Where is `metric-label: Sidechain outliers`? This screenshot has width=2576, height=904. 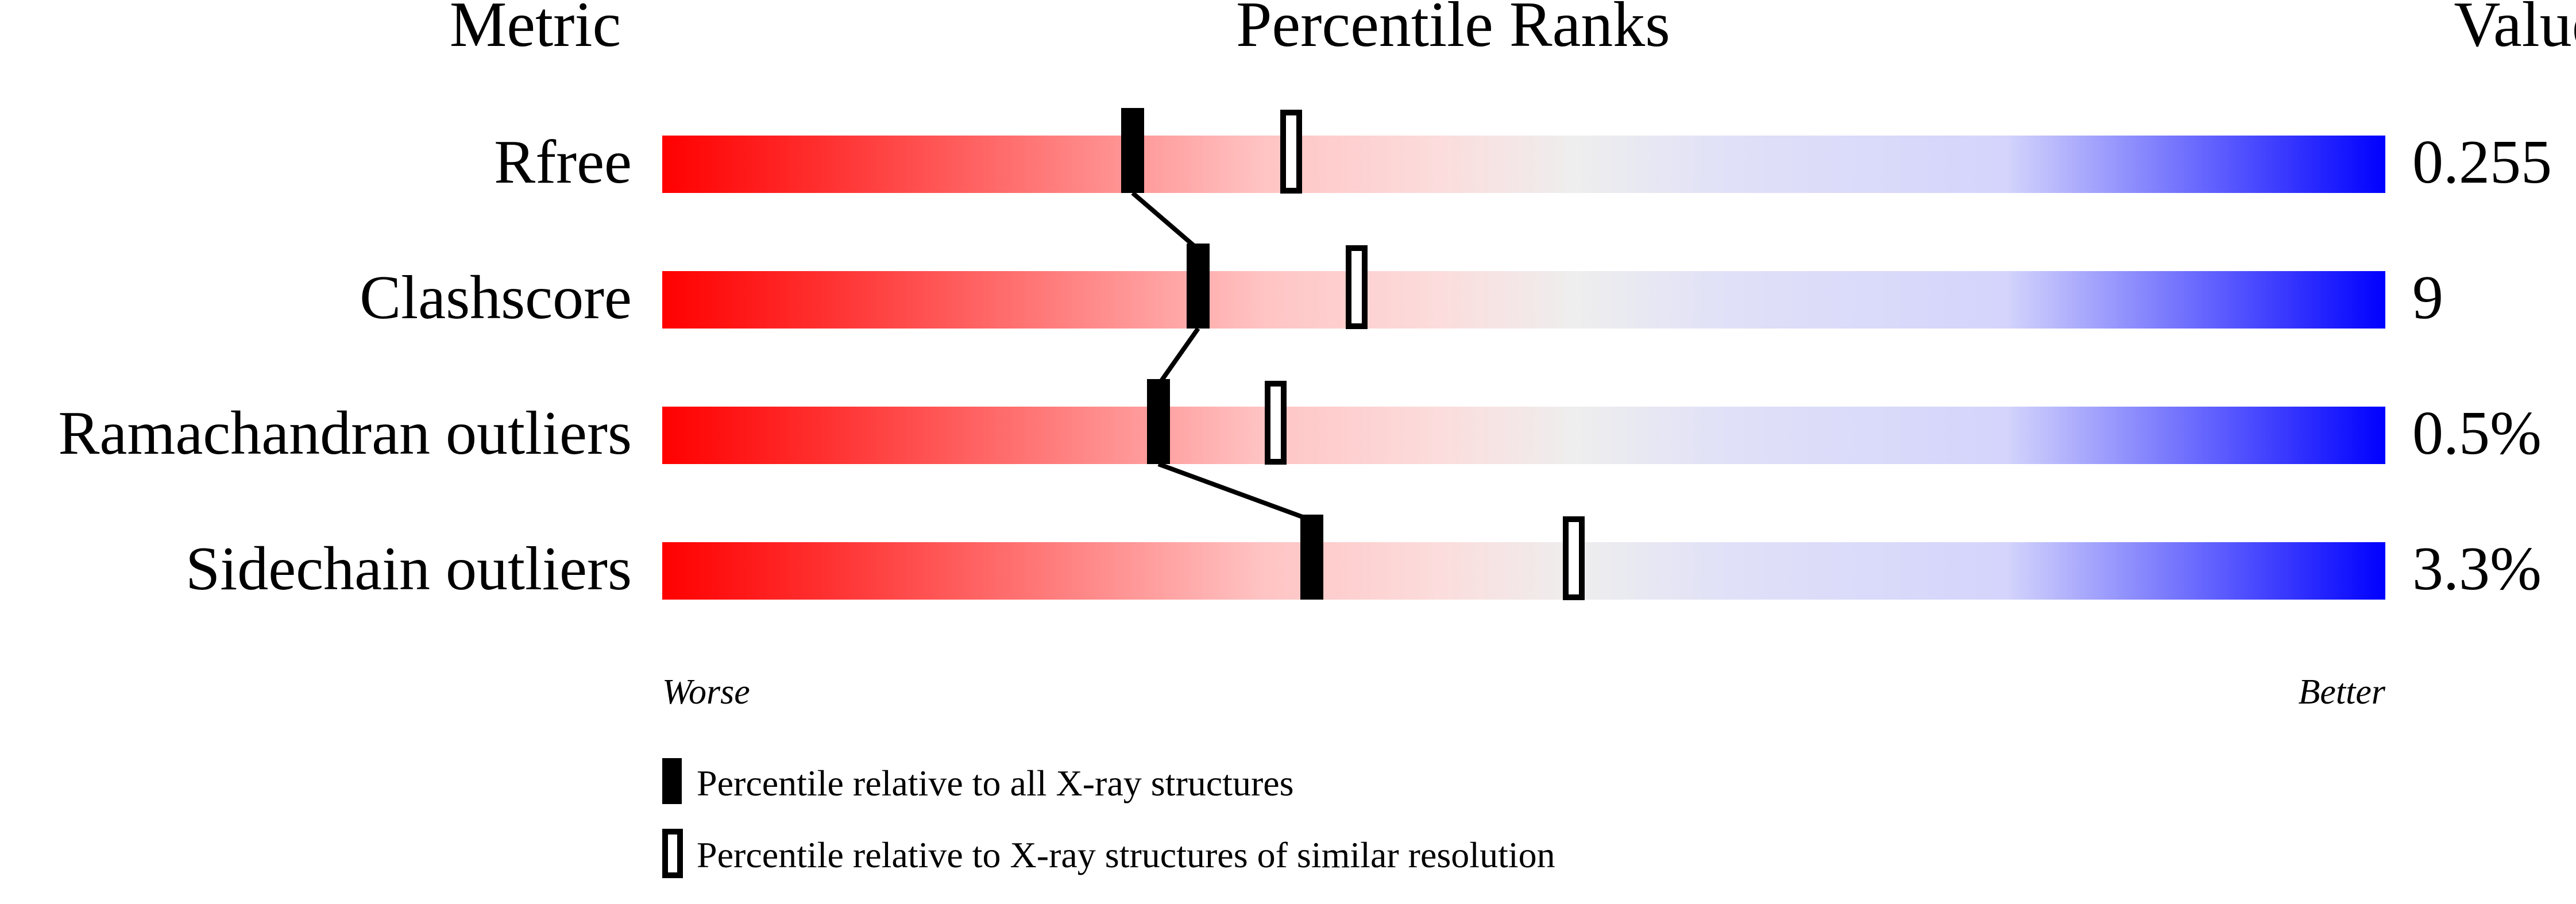
metric-label: Sidechain outliers is located at coordinates (409, 569).